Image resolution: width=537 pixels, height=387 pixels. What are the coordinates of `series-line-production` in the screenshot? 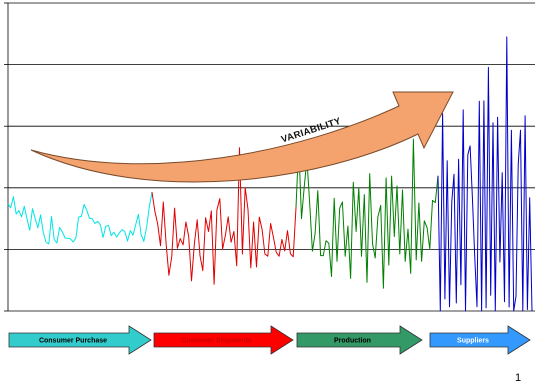 It's located at (367, 213).